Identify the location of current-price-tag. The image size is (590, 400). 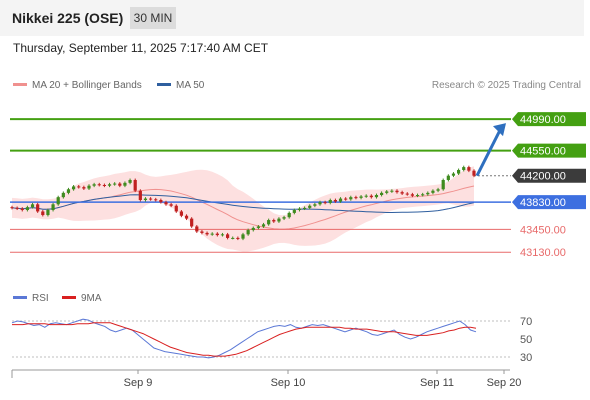
(549, 175).